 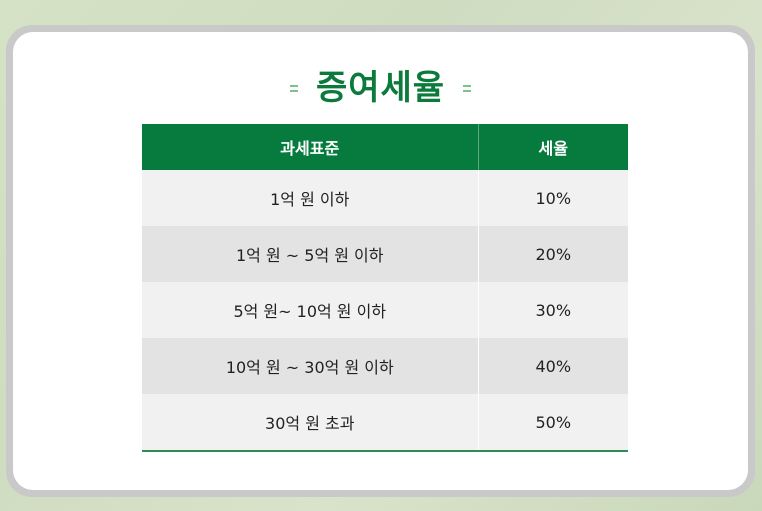 What do you see at coordinates (310, 310) in the screenshot?
I see `tax-base-cell: 5억 원~ 10억 원 이하` at bounding box center [310, 310].